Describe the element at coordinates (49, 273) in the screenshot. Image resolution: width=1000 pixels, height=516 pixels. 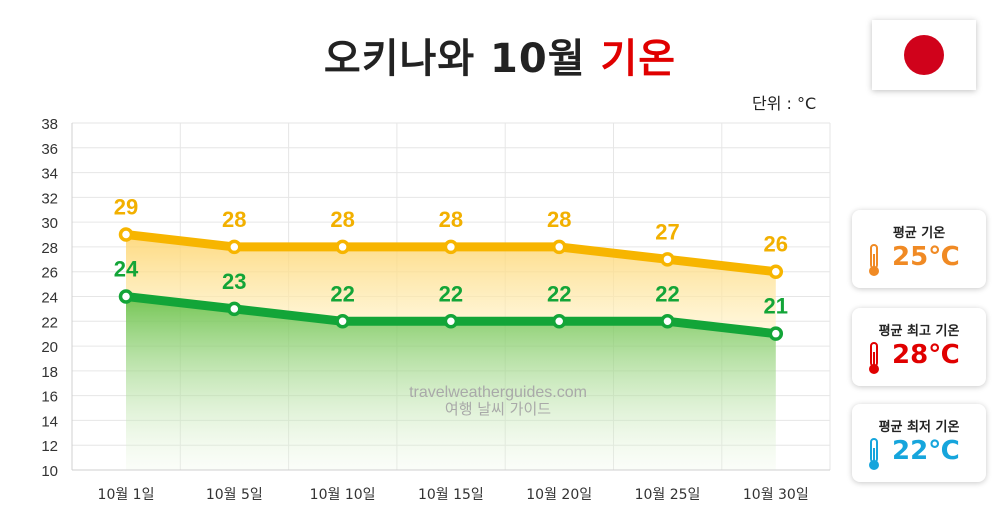
I see `y-tick-label: 26` at that location.